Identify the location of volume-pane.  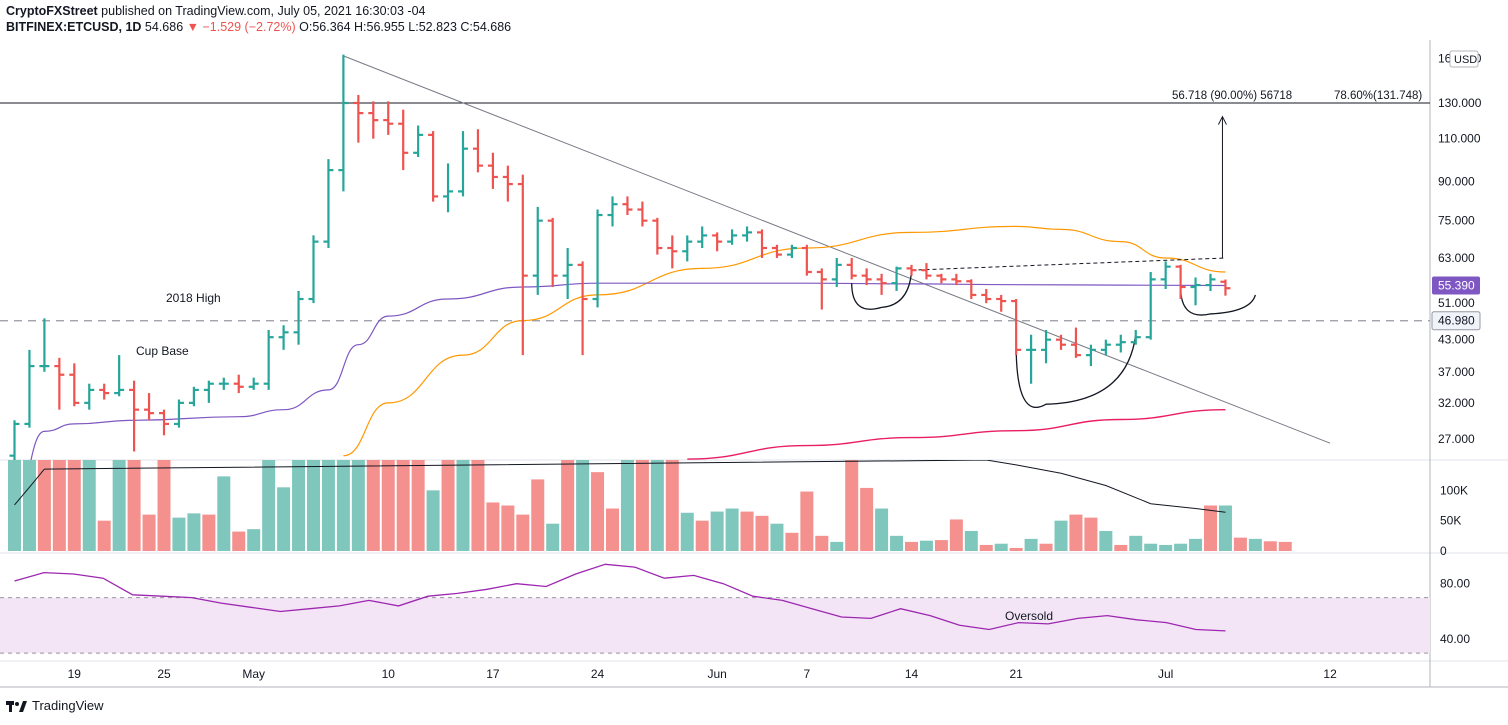
(650, 505).